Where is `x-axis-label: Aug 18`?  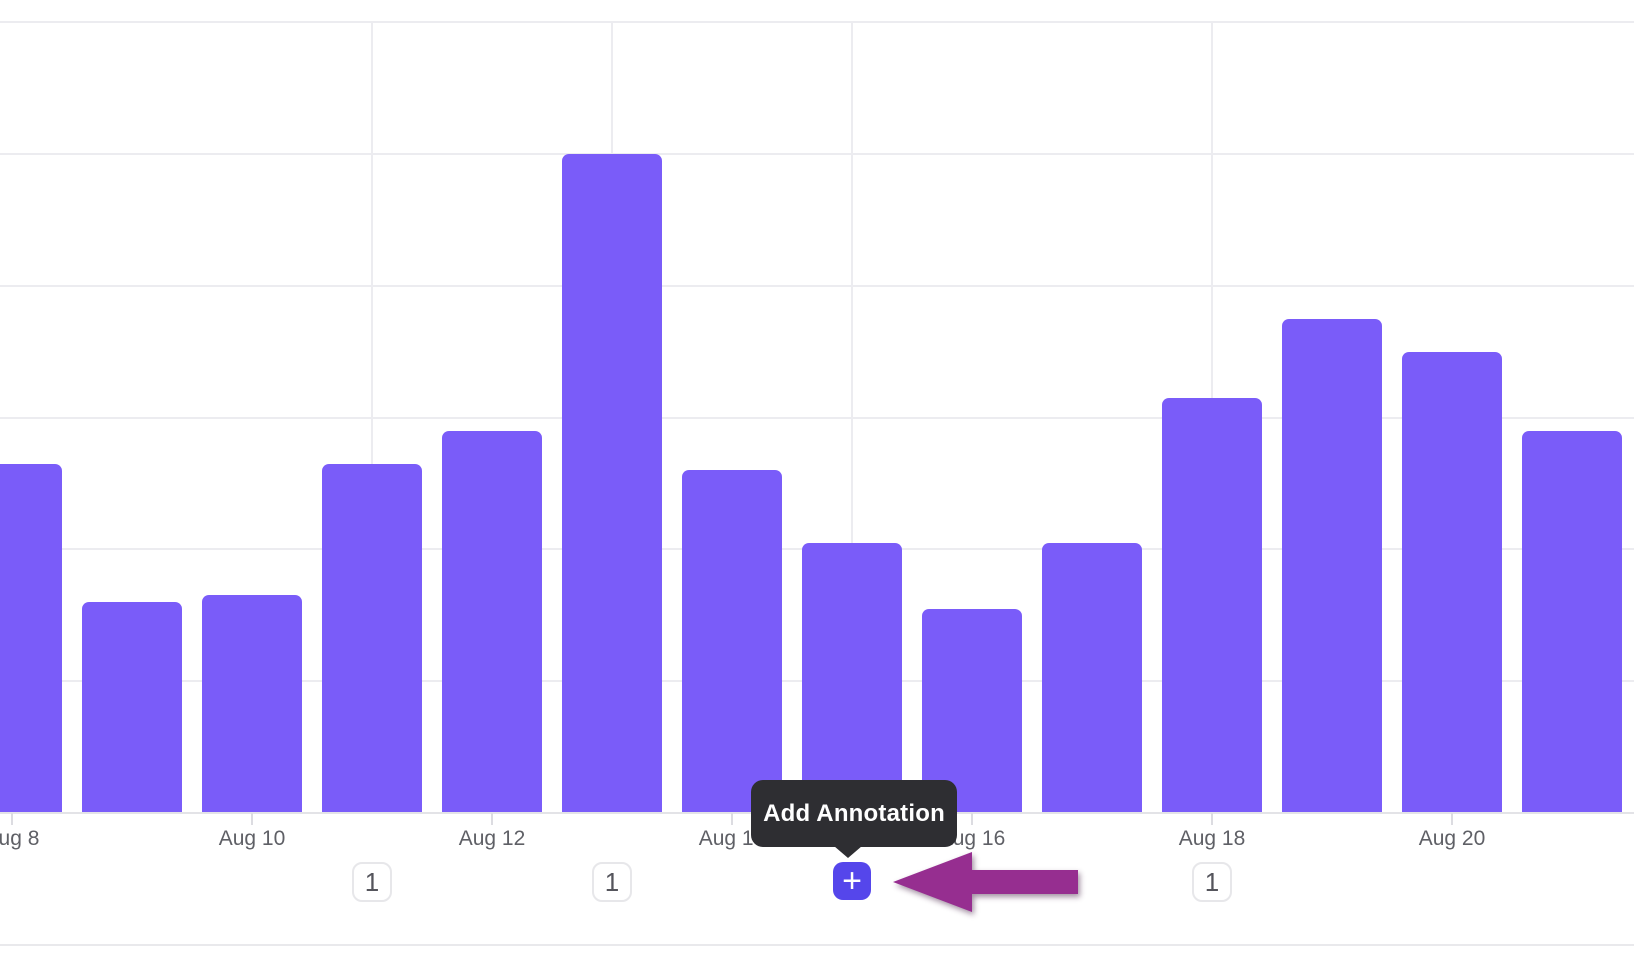
x-axis-label: Aug 18 is located at coordinates (1212, 838).